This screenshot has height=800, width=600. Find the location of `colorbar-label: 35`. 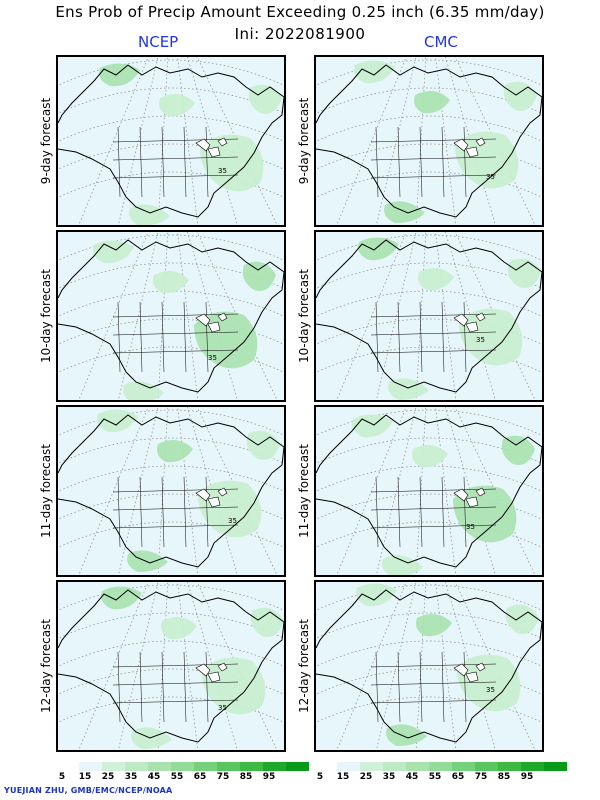

colorbar-label: 35 is located at coordinates (389, 777).